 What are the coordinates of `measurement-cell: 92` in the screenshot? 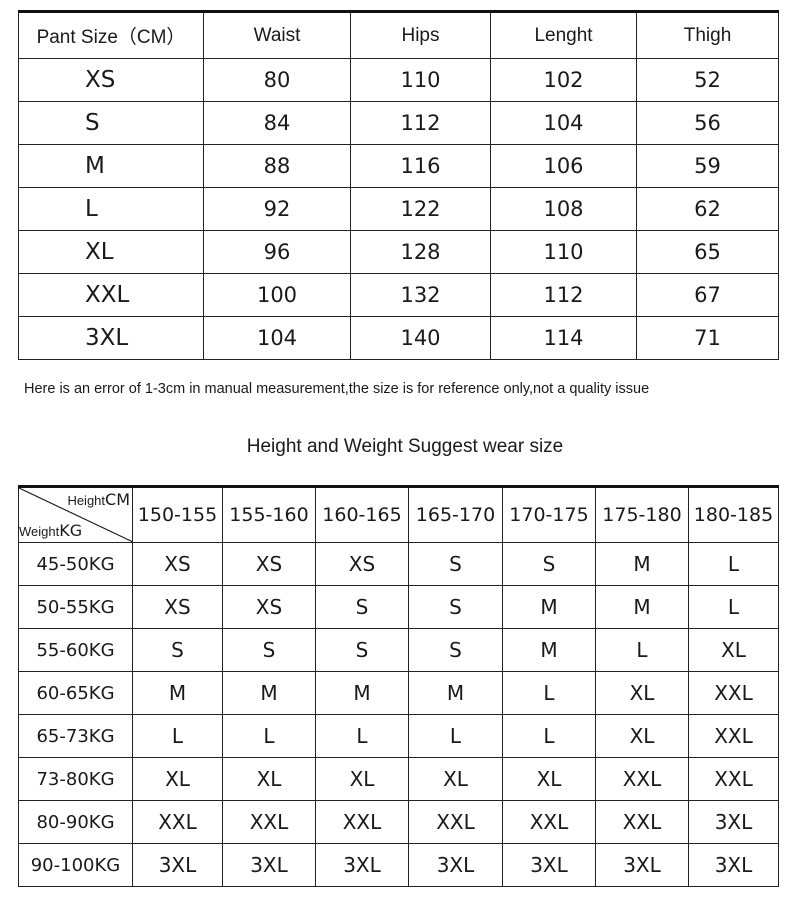 It's located at (277, 209).